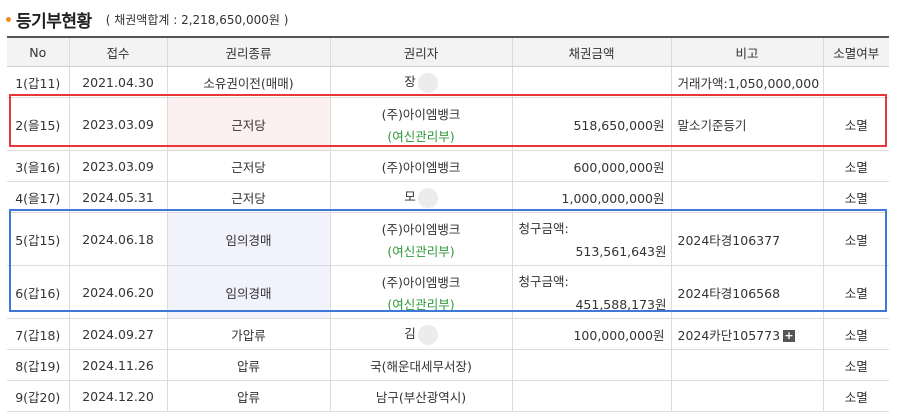 The height and width of the screenshot is (414, 900). What do you see at coordinates (591, 124) in the screenshot?
I see `cell-amount: 518,650,000원` at bounding box center [591, 124].